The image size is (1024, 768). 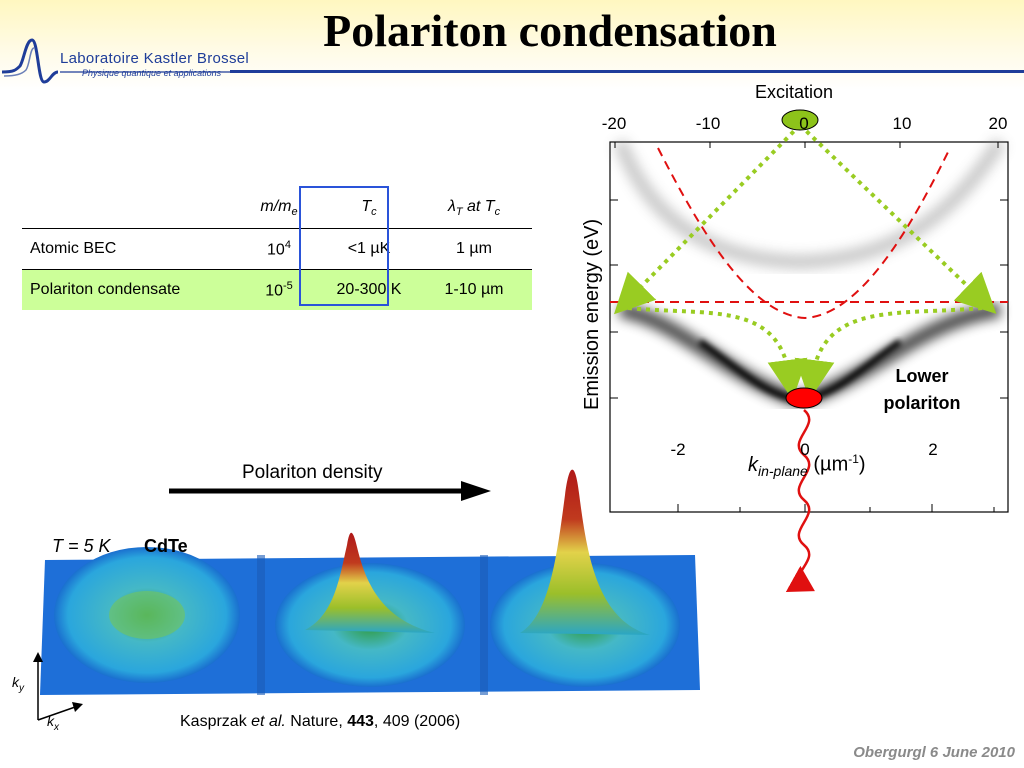 I want to click on top-tick-label: 10, so click(x=902, y=123).